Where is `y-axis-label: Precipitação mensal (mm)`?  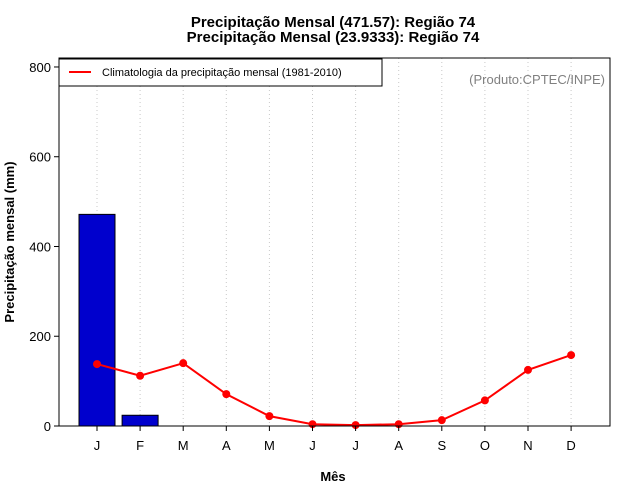
y-axis-label: Precipitação mensal (mm) is located at coordinates (9, 241).